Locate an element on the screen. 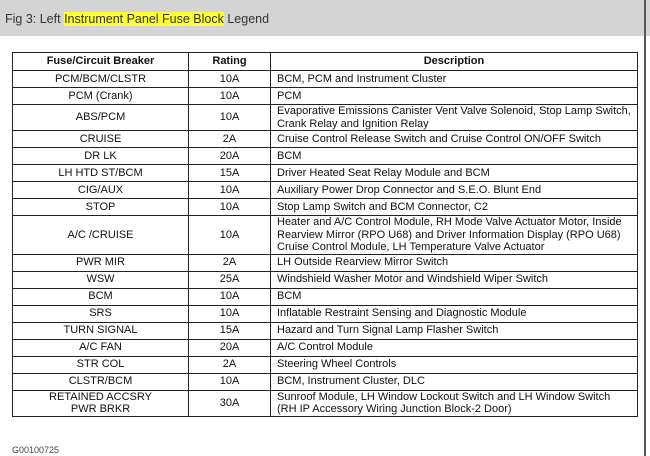 The height and width of the screenshot is (456, 650). cell-fuse: CLSTR/BCM is located at coordinates (100, 381).